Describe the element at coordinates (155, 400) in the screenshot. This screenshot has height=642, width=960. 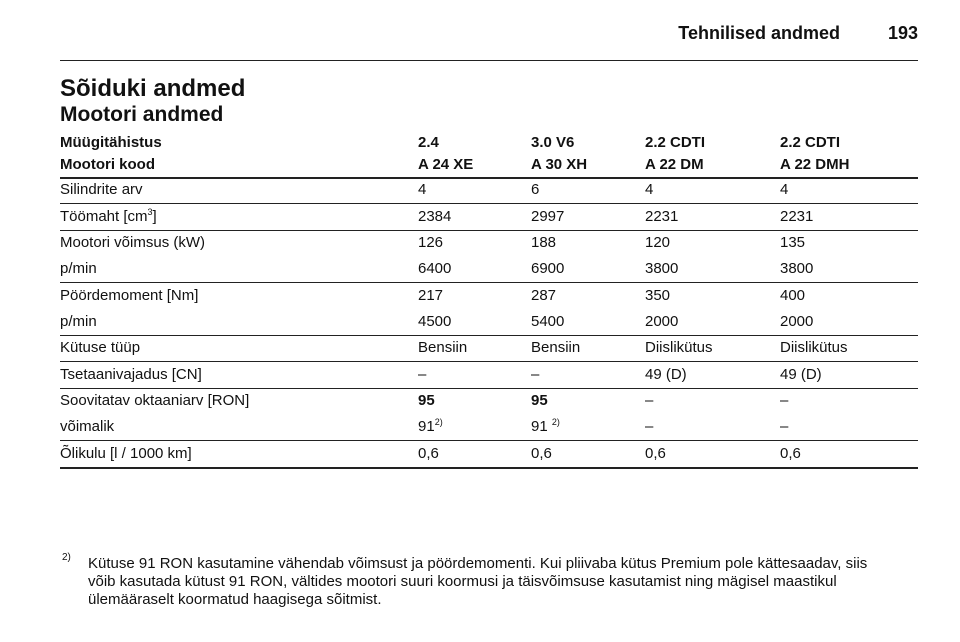
I see `table-cell: Soovitatav oktaaniarv [RON]` at that location.